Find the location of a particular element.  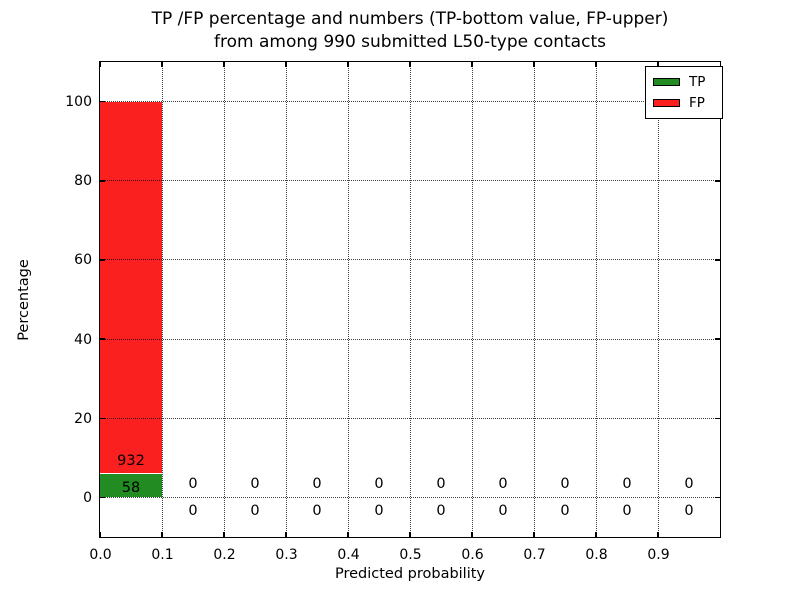

annotation-tp-count: 58 is located at coordinates (131, 487).